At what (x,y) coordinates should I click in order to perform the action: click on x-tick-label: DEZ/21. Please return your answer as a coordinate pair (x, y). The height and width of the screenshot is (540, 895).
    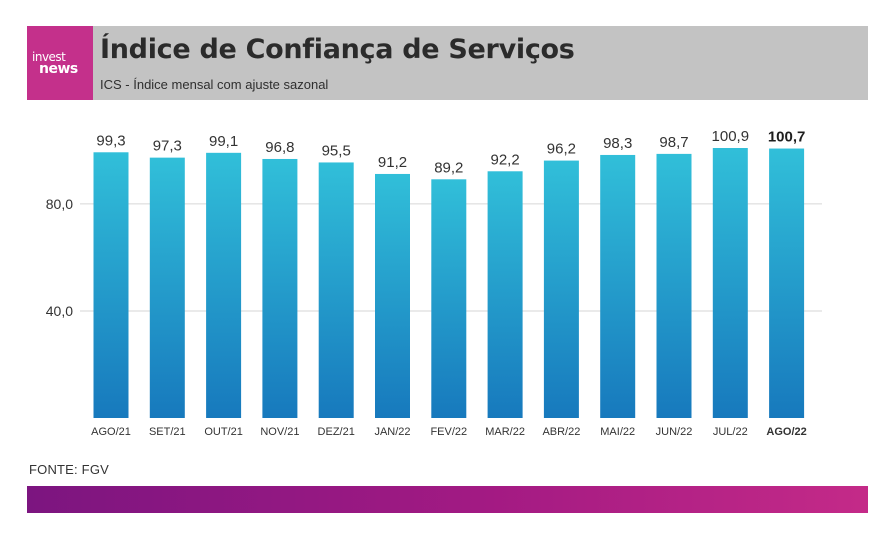
    Looking at the image, I should click on (336, 432).